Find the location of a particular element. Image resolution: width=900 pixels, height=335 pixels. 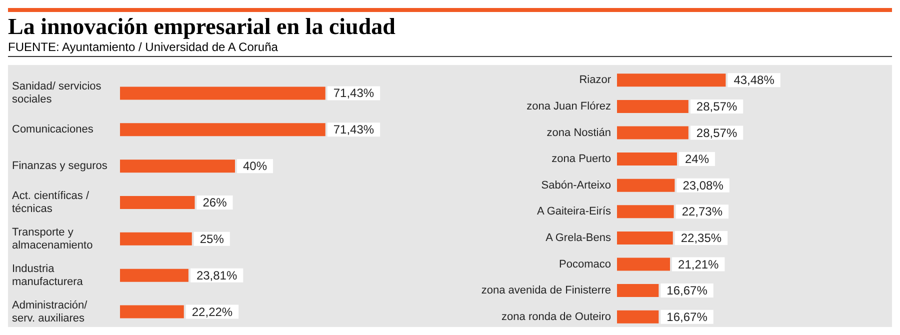

y-tick-label: Finanzas y seguros is located at coordinates (60, 166).